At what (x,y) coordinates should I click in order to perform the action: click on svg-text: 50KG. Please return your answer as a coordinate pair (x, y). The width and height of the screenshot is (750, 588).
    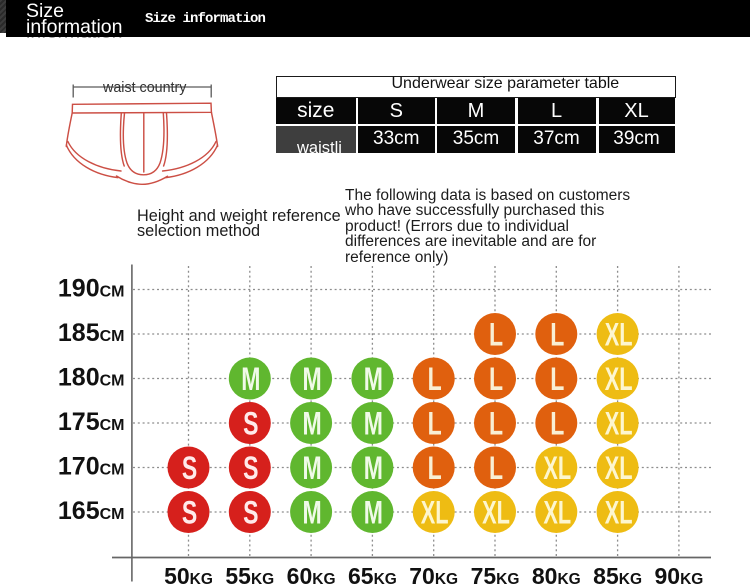
    Looking at the image, I should click on (188, 575).